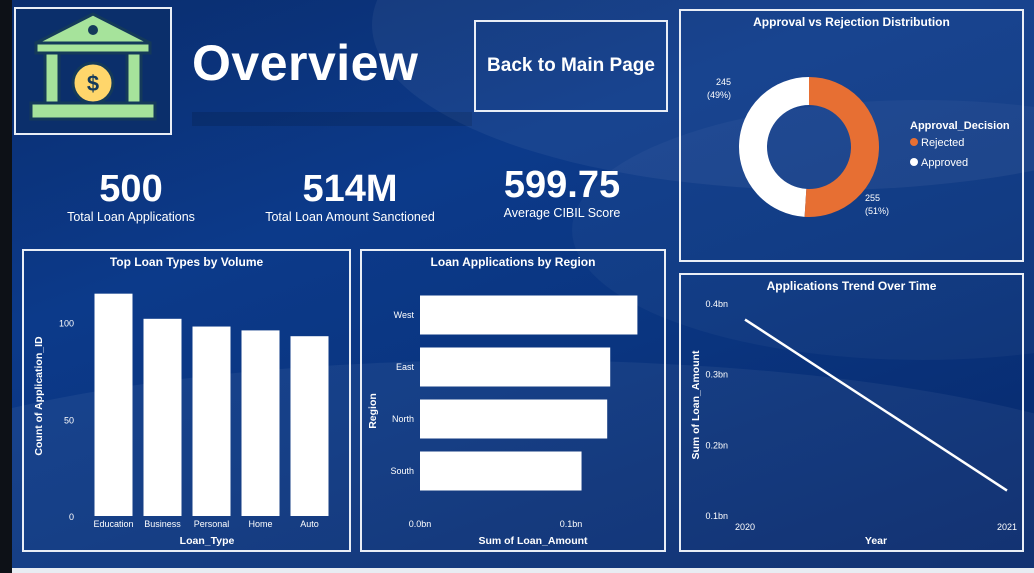 The image size is (1034, 573). What do you see at coordinates (113, 524) in the screenshot?
I see `x-tick-label: Education` at bounding box center [113, 524].